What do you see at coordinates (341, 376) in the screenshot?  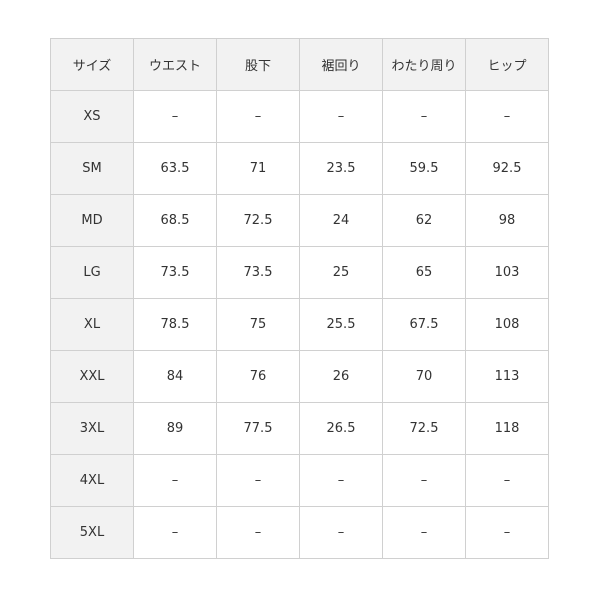 I see `value-cell: 26` at bounding box center [341, 376].